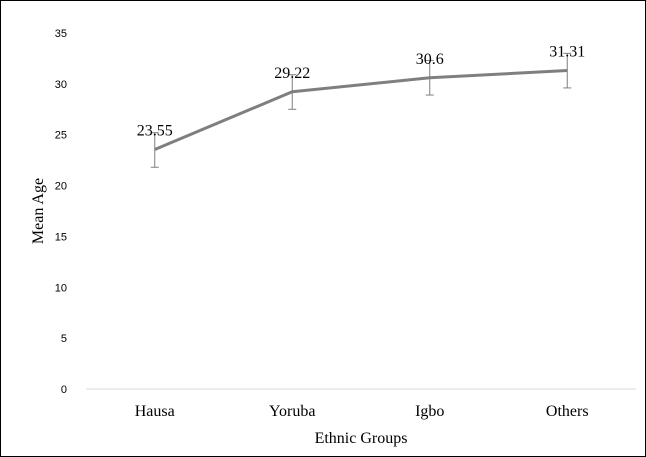 This screenshot has height=457, width=646. I want to click on data-label: 29.22, so click(292, 73).